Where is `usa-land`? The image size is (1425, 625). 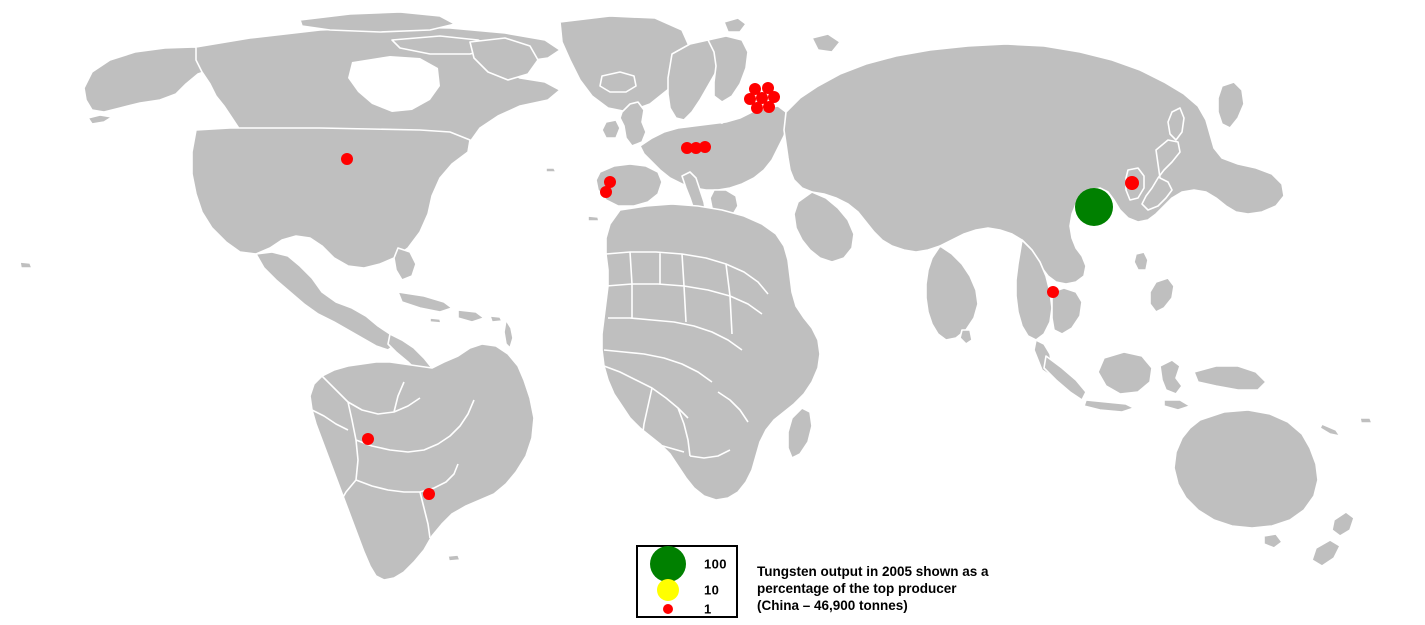 usa-land is located at coordinates (331, 198).